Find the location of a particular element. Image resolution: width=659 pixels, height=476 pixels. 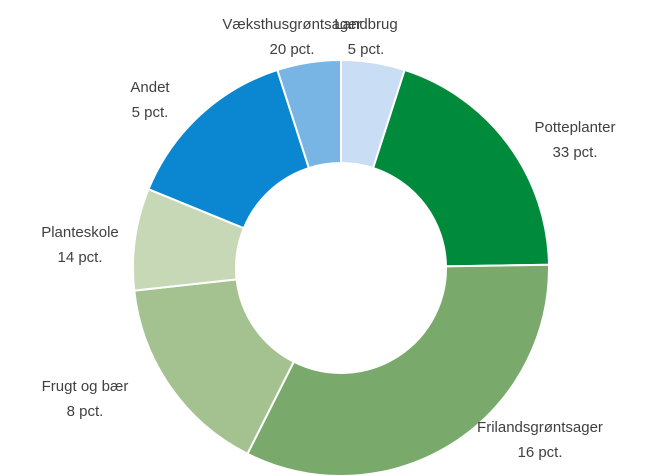

slice-value-label: 16 pct. is located at coordinates (539, 452).